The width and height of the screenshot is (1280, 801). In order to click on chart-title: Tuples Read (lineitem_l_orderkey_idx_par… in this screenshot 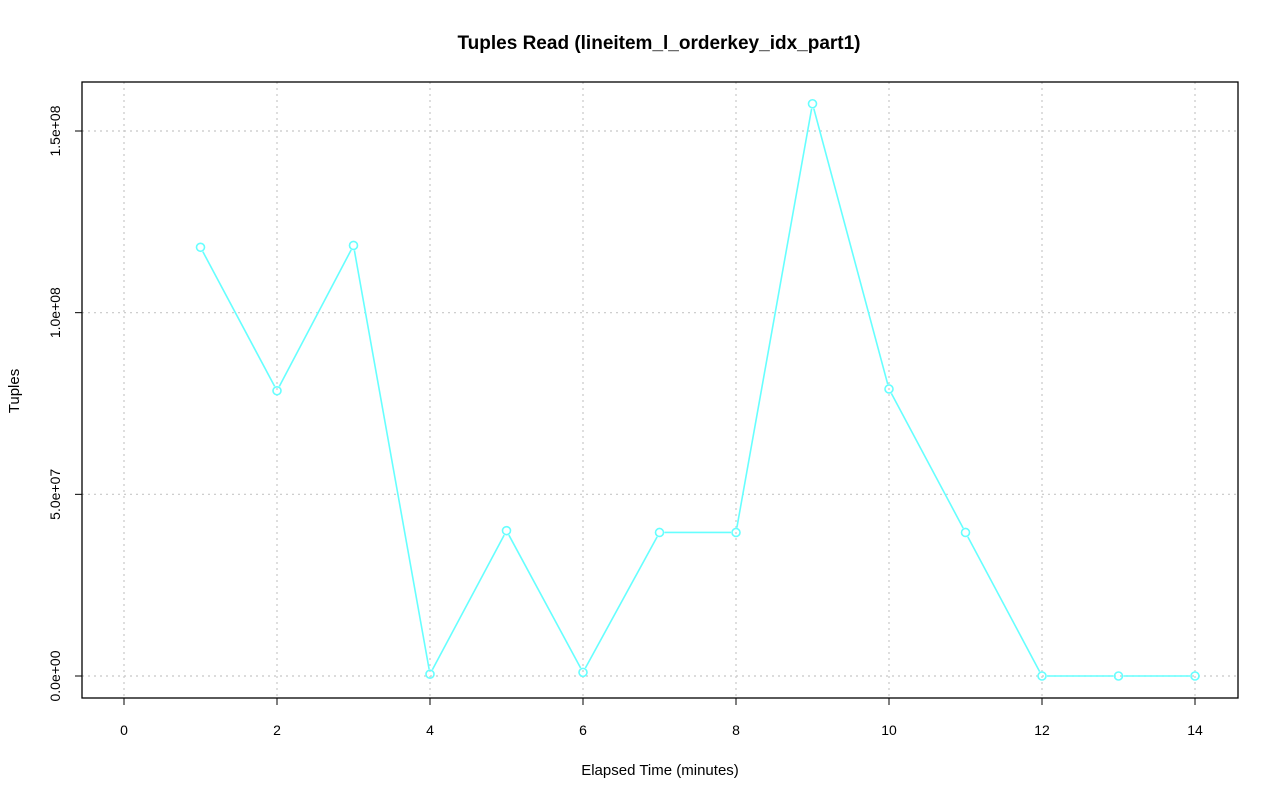, I will do `click(658, 43)`.